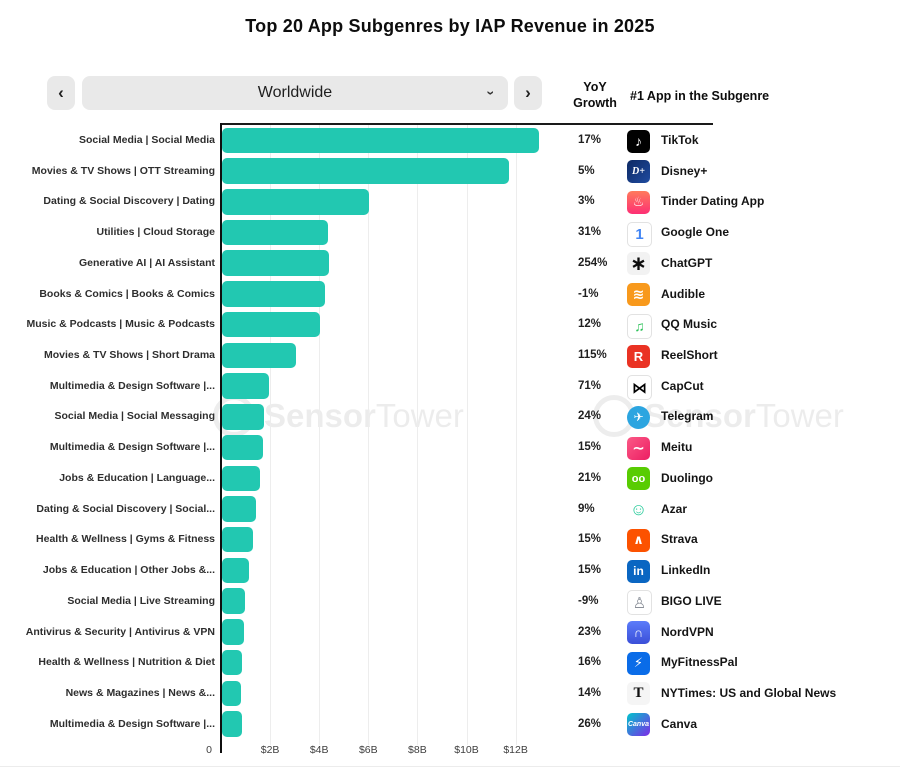  I want to click on app-name: NordVPN, so click(687, 631).